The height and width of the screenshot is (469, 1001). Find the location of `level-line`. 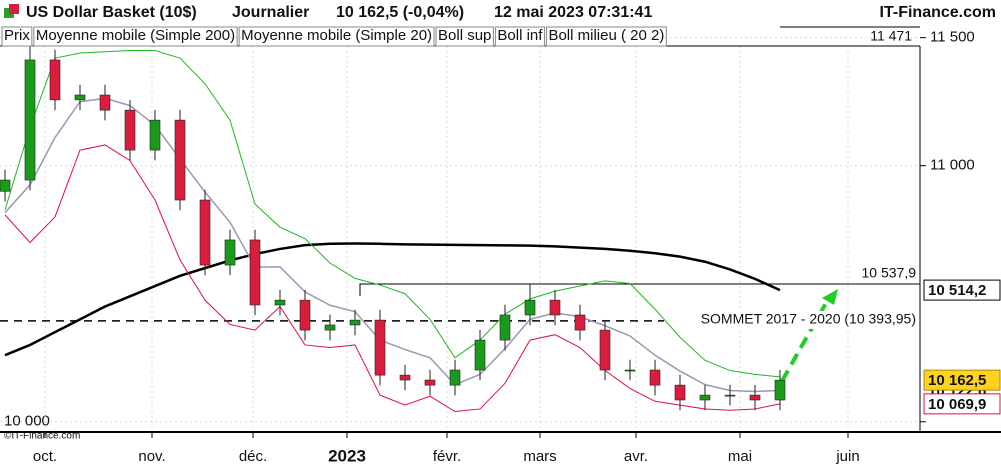

level-line is located at coordinates (639, 290).